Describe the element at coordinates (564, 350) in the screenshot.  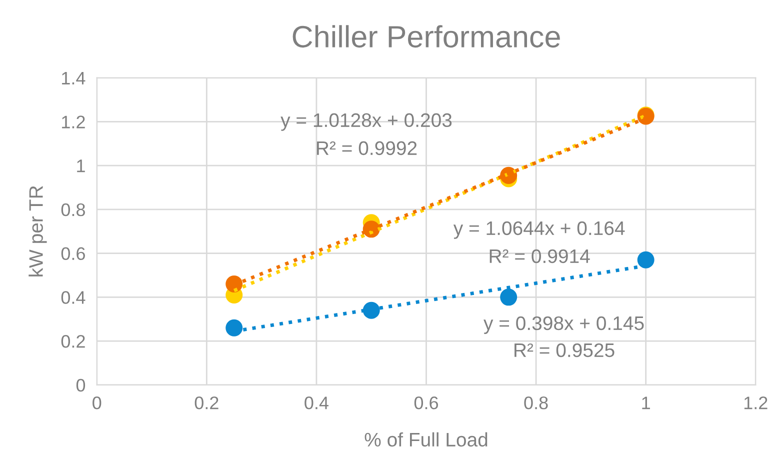
I see `annotation: R² = 0.9525` at that location.